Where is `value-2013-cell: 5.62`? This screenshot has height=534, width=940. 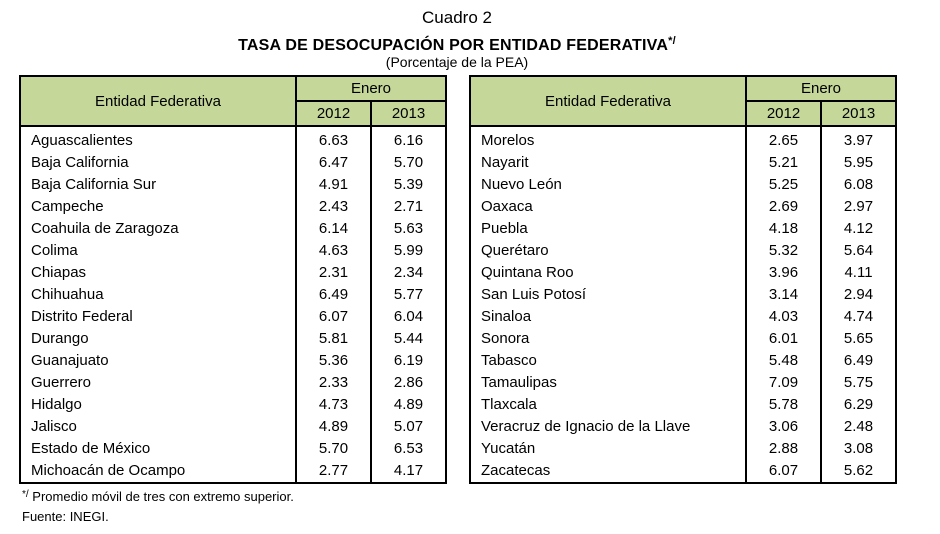 value-2013-cell: 5.62 is located at coordinates (858, 472).